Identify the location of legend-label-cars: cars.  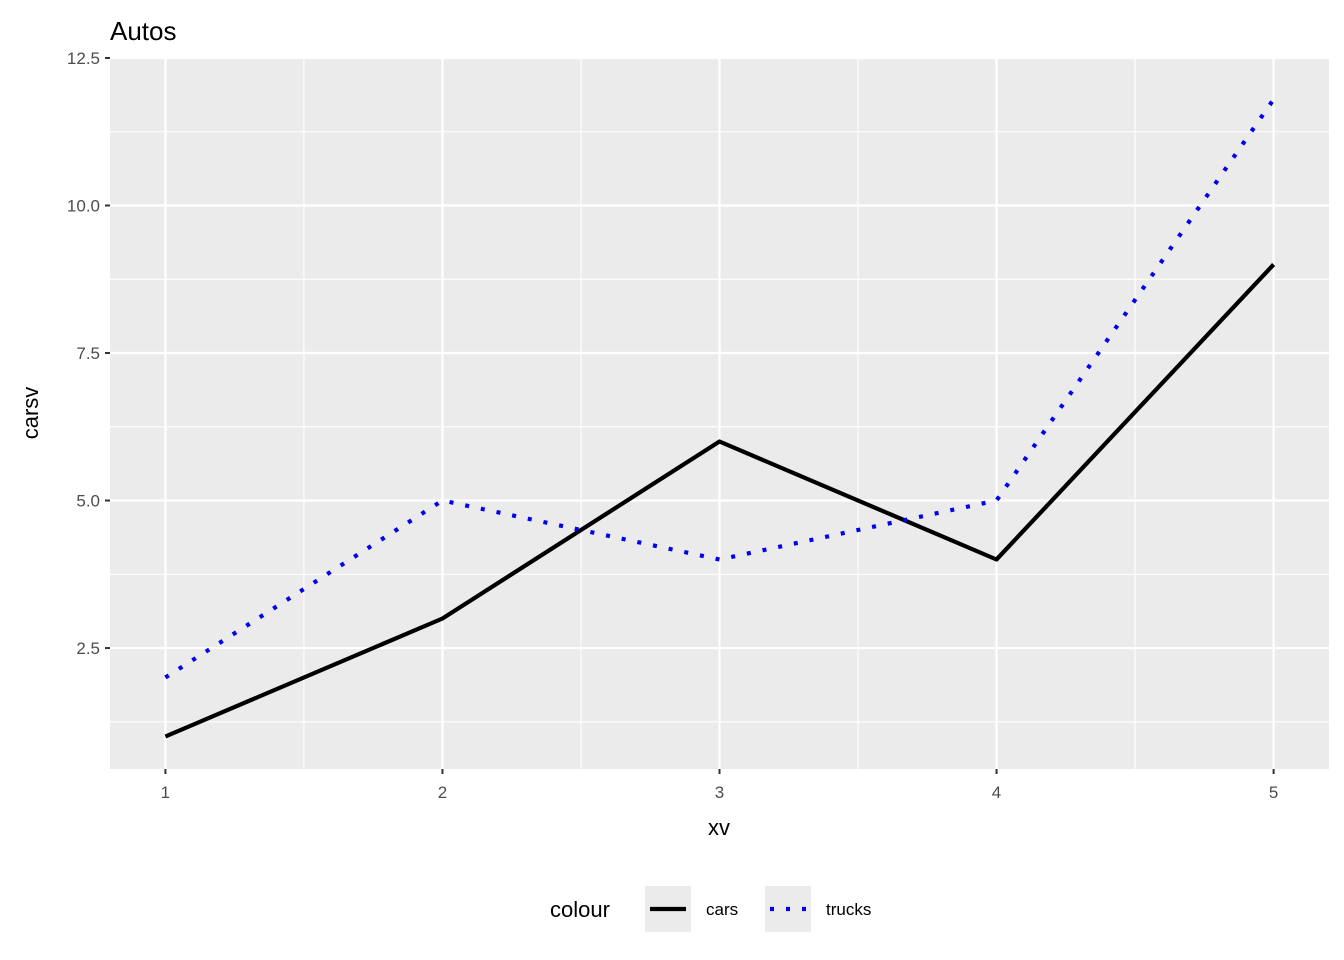
(722, 909).